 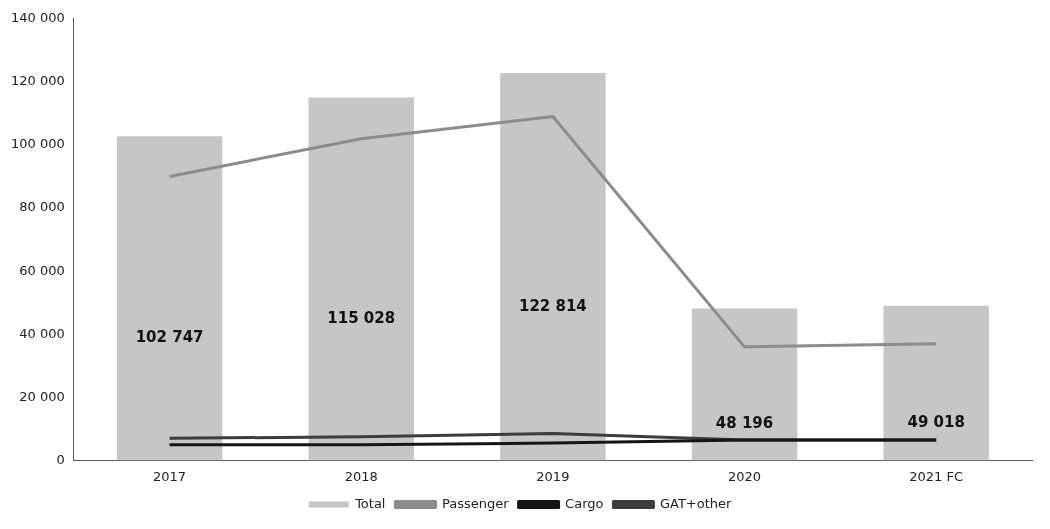 What do you see at coordinates (361, 476) in the screenshot?
I see `x-tick-label: 2018` at bounding box center [361, 476].